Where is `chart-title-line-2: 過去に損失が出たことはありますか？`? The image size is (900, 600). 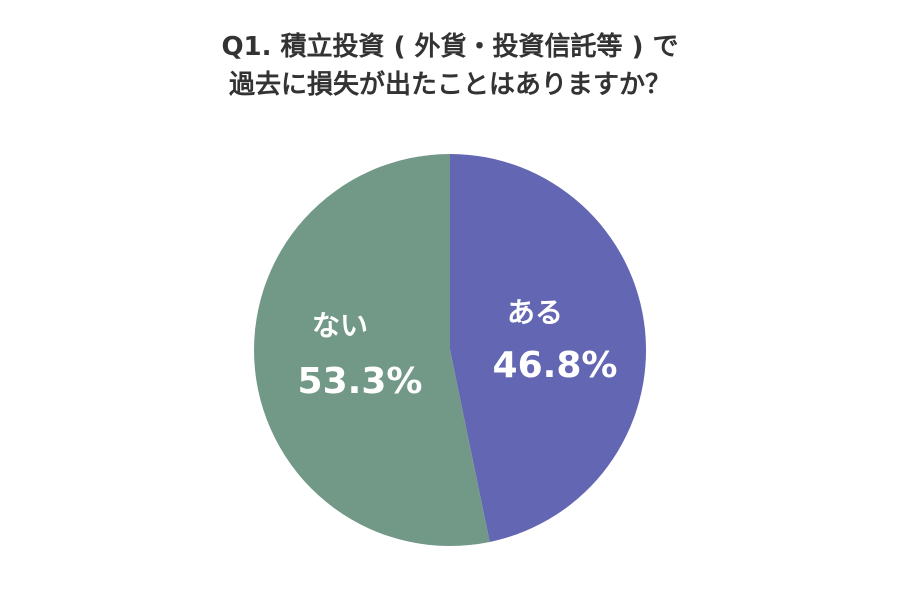
chart-title-line-2: 過去に損失が出たことはありますか？ is located at coordinates (449, 85).